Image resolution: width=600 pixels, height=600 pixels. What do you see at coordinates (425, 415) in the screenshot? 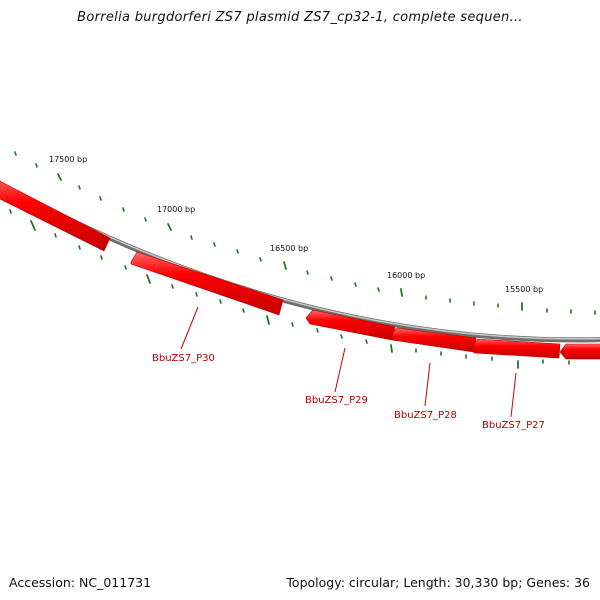
I see `gene-label-p28: BbuZS7_P28` at bounding box center [425, 415].